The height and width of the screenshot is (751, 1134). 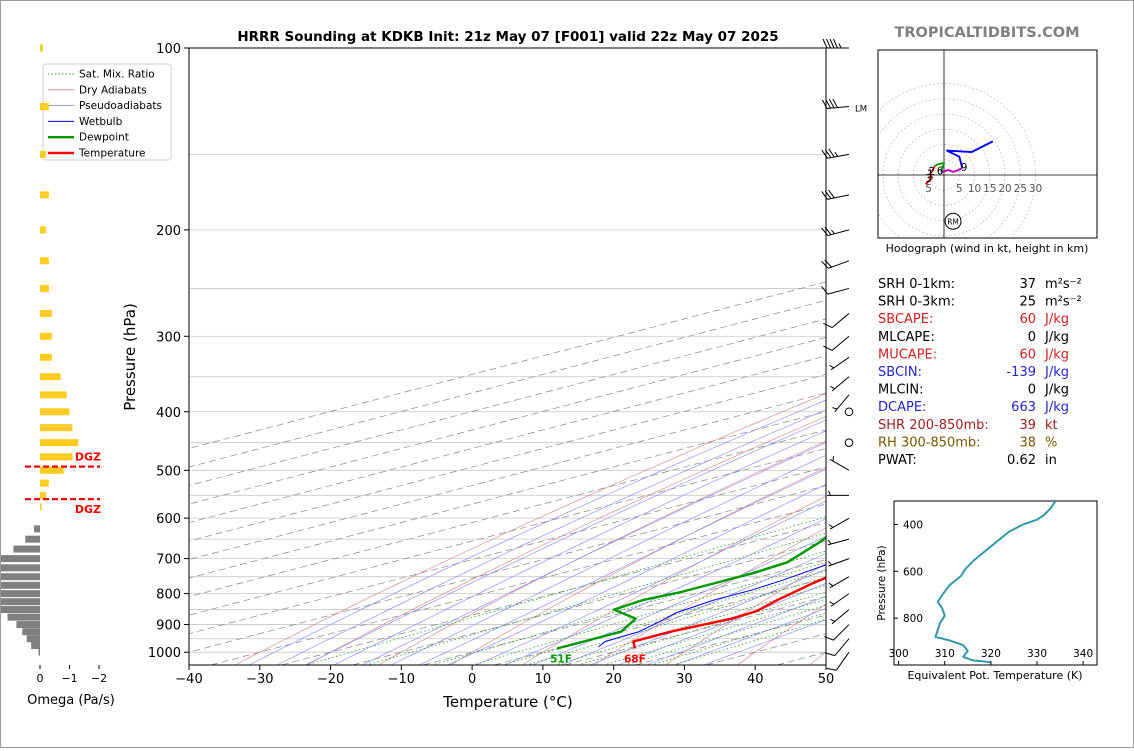 What do you see at coordinates (913, 572) in the screenshot?
I see `theta-e-y-tick-label: 600` at bounding box center [913, 572].